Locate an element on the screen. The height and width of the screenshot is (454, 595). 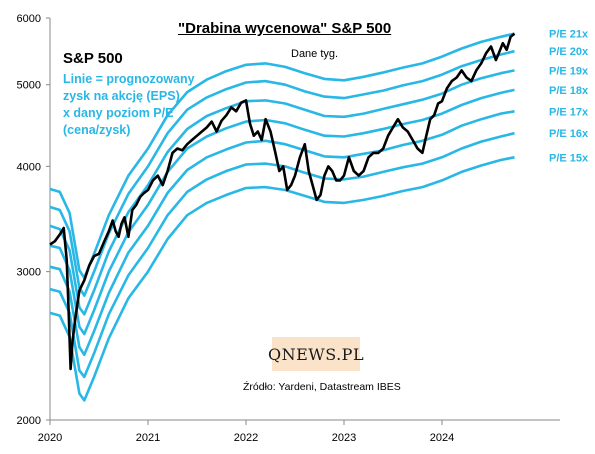
pe-series-label: P/E 17x is located at coordinates (569, 112).